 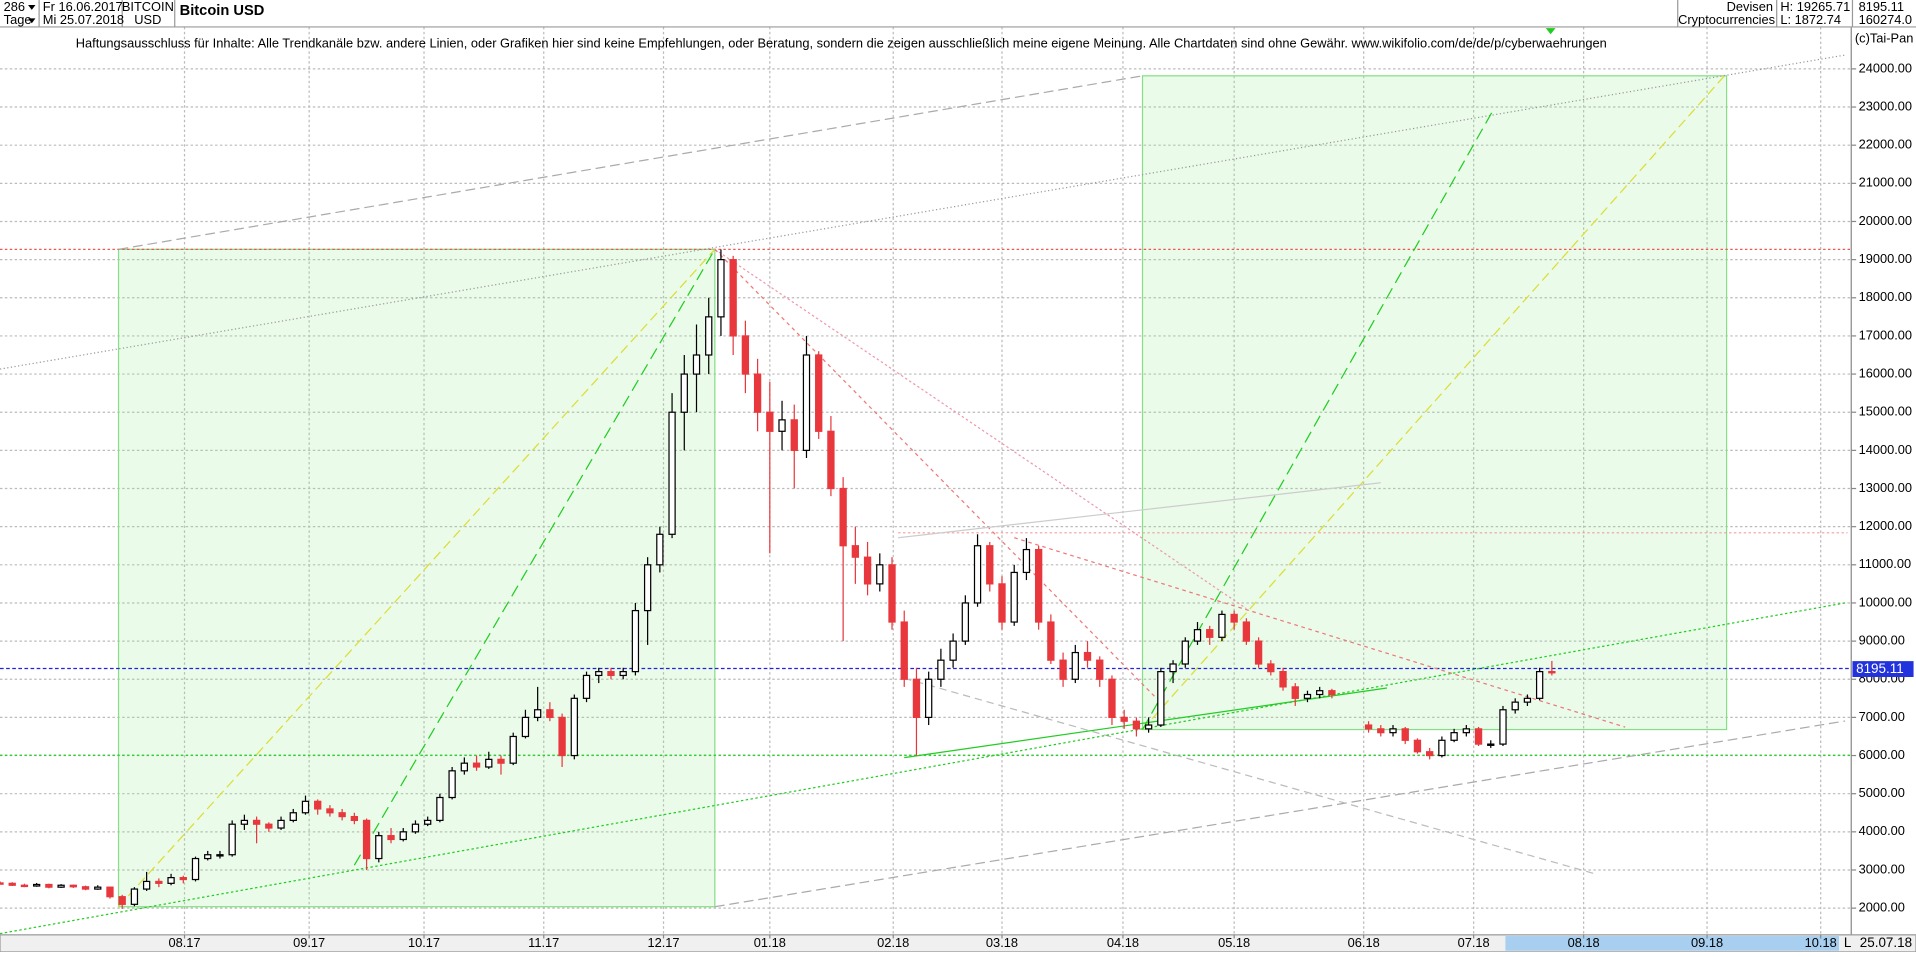 I want to click on y-tick-label: 6000.00, so click(x=1882, y=754).